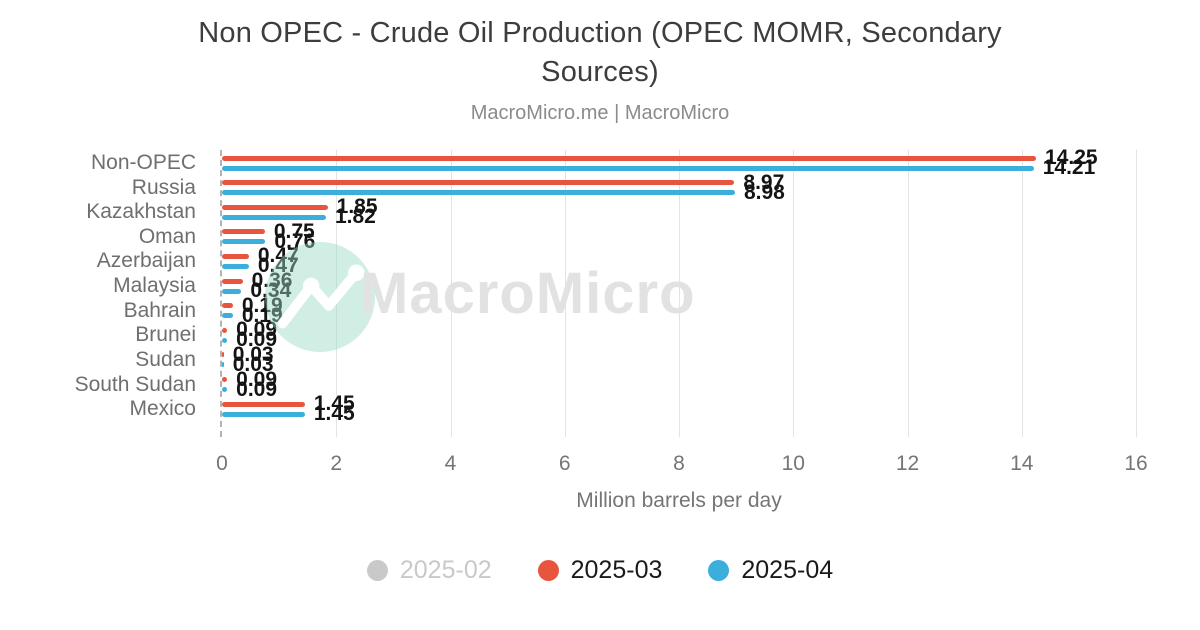  Describe the element at coordinates (764, 192) in the screenshot. I see `value-label-2025-04: 8.98` at that location.